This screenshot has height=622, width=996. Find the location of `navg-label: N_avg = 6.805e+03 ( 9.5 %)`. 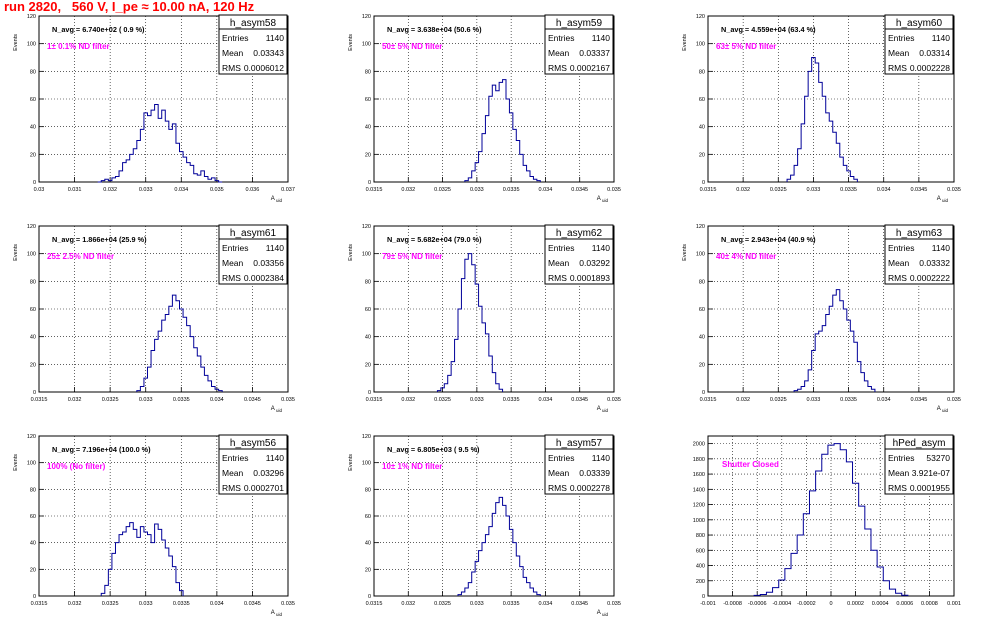

navg-label: N_avg = 6.805e+03 ( 9.5 %) is located at coordinates (433, 449).